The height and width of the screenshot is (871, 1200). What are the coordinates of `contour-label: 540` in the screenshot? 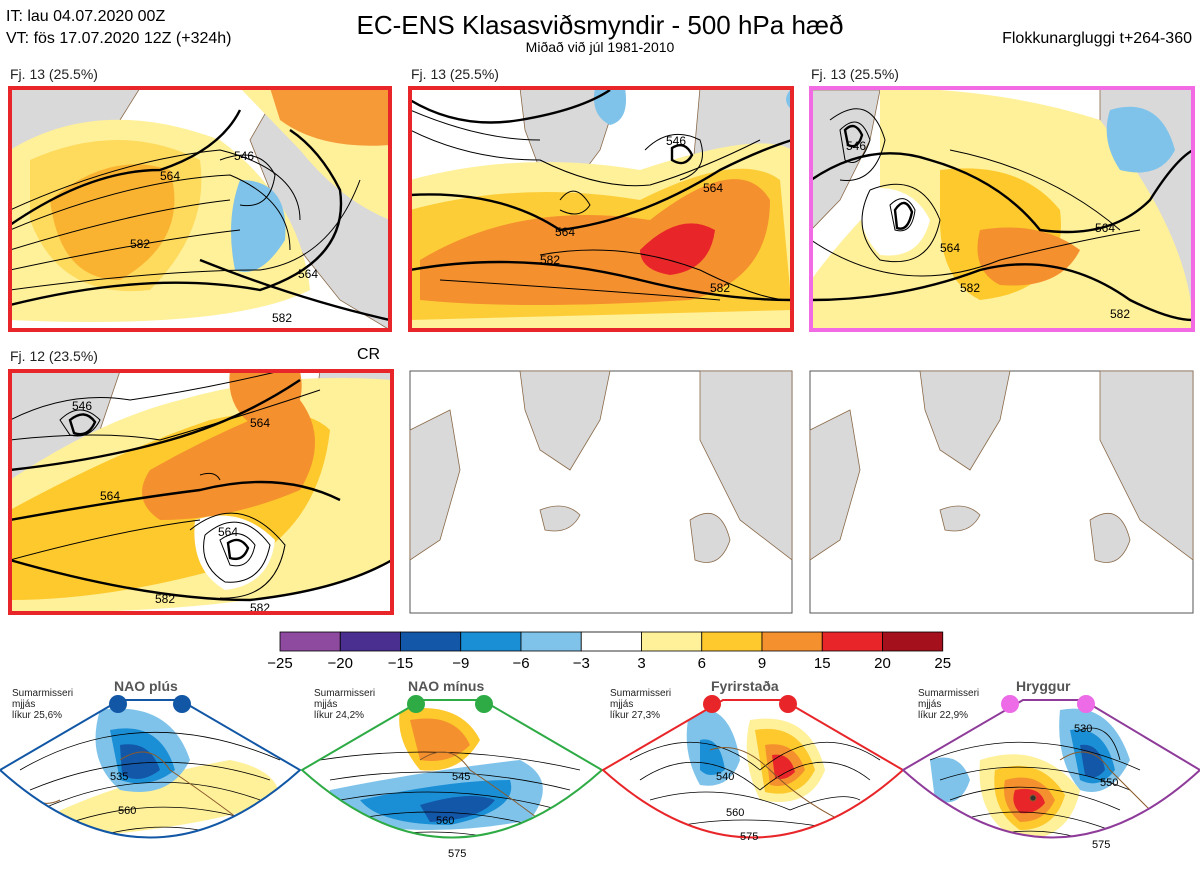 It's located at (725, 777).